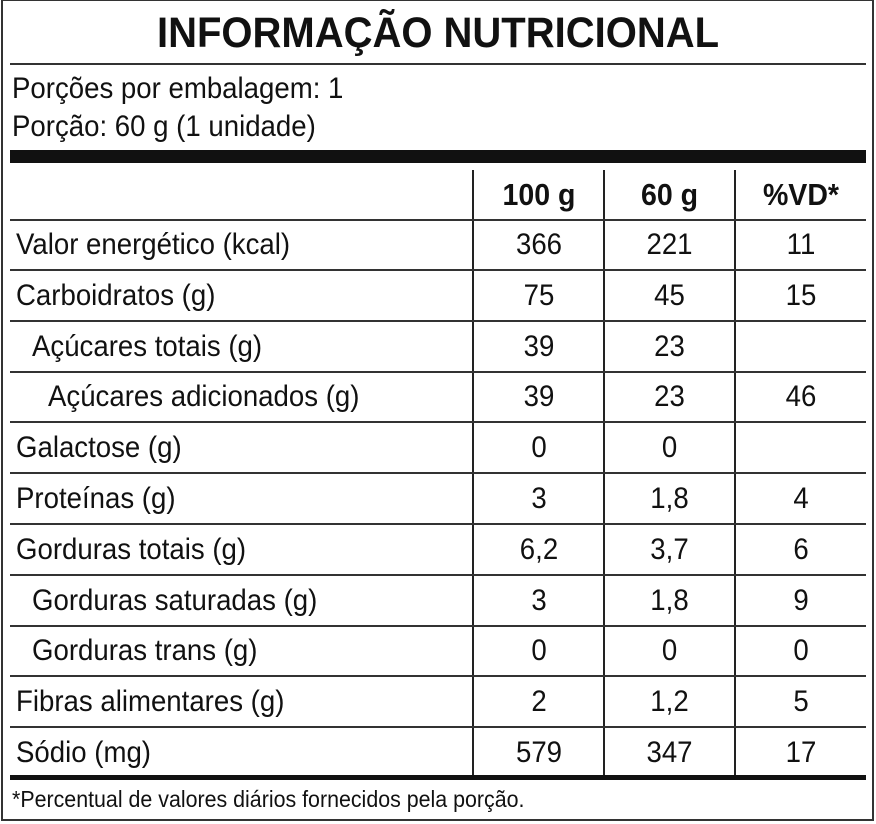 The image size is (876, 824). What do you see at coordinates (178, 88) in the screenshot?
I see `servings-per-package: Porções por embalagem: 1` at bounding box center [178, 88].